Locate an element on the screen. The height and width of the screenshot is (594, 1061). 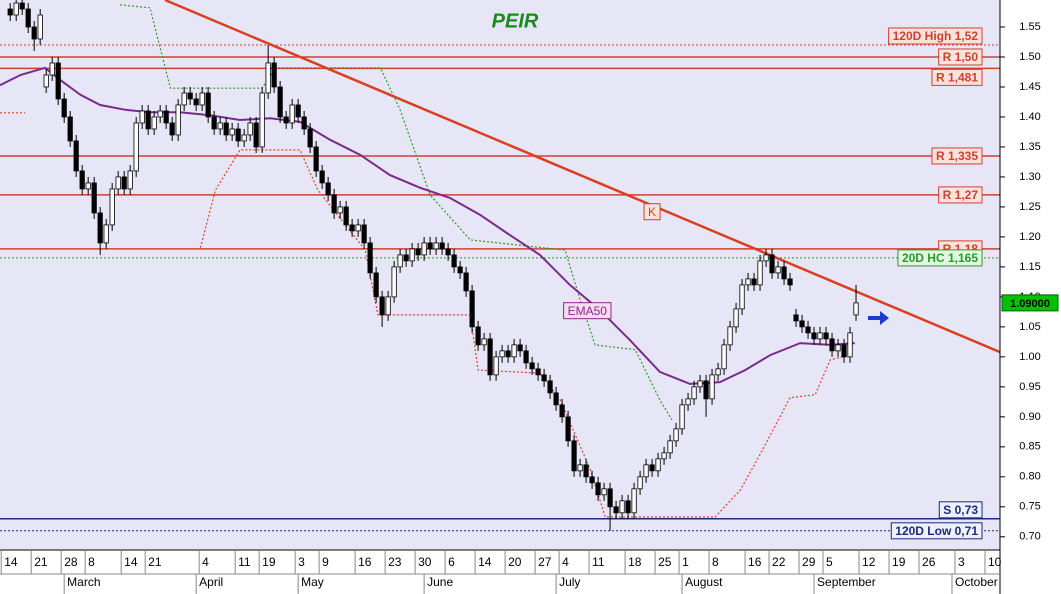
annotation: K is located at coordinates (652, 212).